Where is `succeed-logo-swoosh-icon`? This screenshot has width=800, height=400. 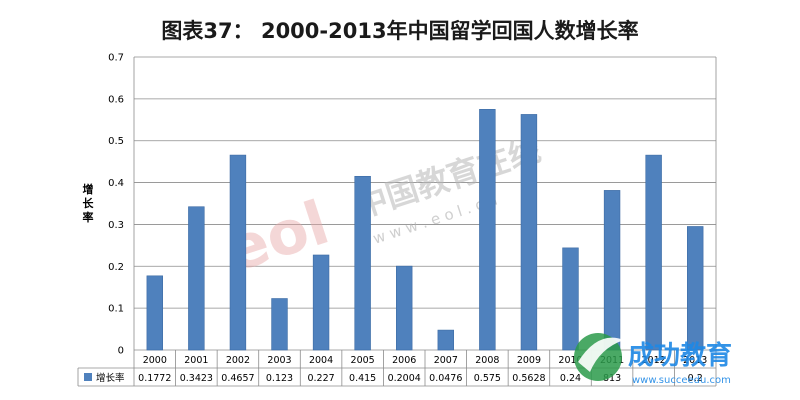 succeed-logo-swoosh-icon is located at coordinates (601, 354).